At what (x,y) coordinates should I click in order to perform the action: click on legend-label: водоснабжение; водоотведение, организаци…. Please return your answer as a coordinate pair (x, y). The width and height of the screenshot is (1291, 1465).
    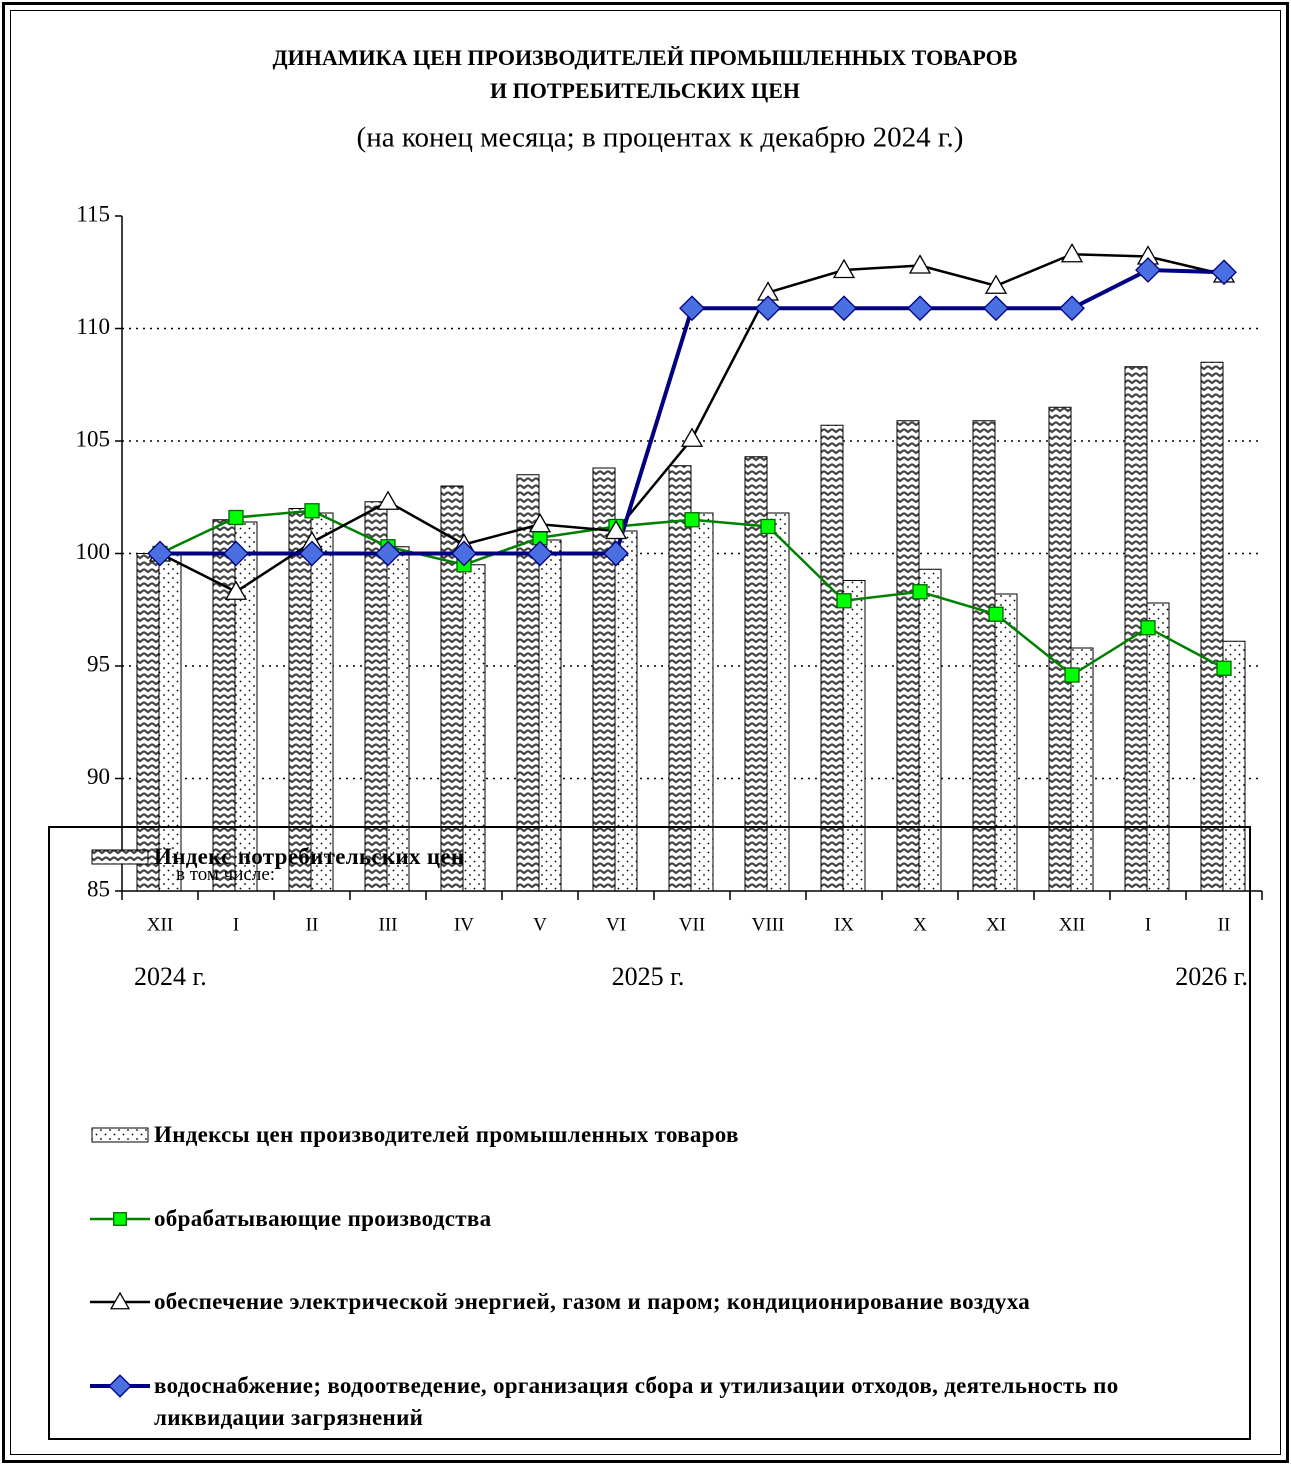
    Looking at the image, I should click on (636, 1401).